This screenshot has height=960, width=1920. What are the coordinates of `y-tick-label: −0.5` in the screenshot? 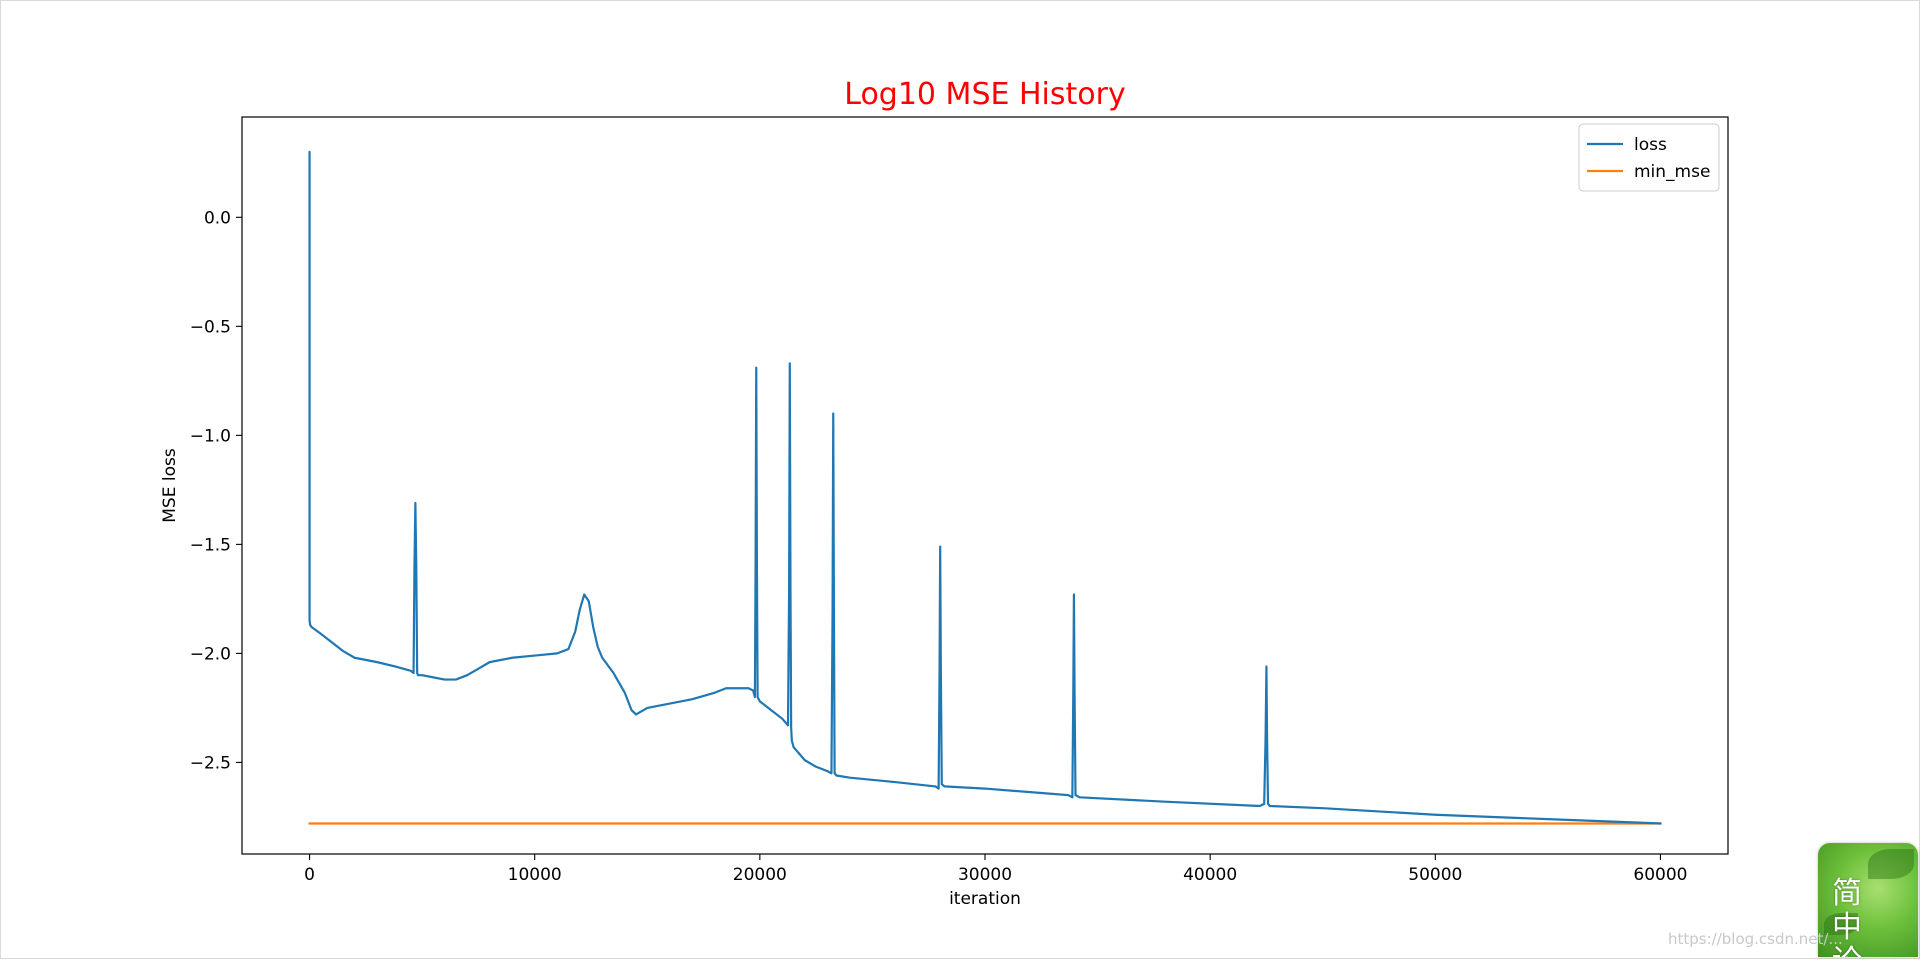 It's located at (210, 327).